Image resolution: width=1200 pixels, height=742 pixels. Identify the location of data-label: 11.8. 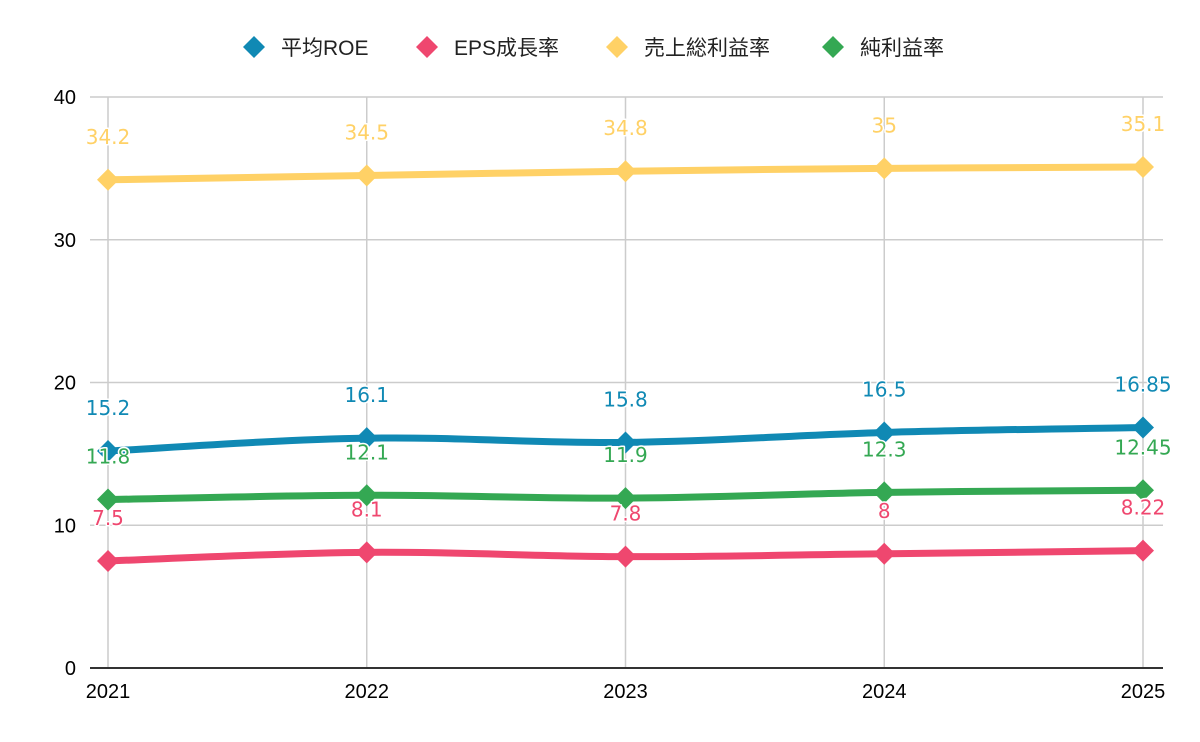
(108, 457).